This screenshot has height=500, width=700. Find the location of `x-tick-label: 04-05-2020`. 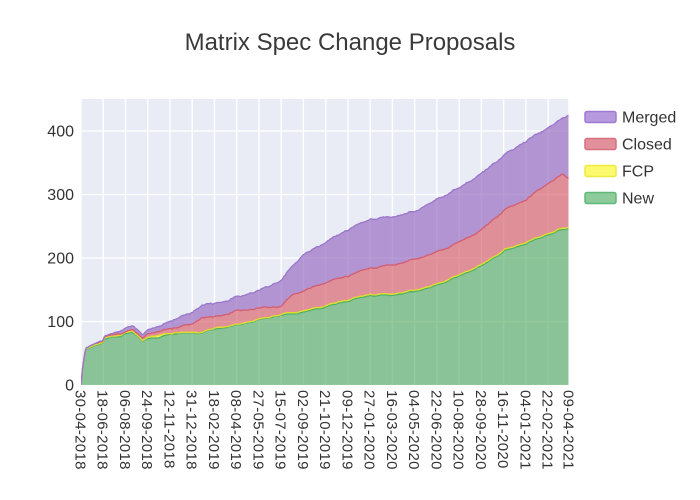

x-tick-label: 04-05-2020 is located at coordinates (413, 430).